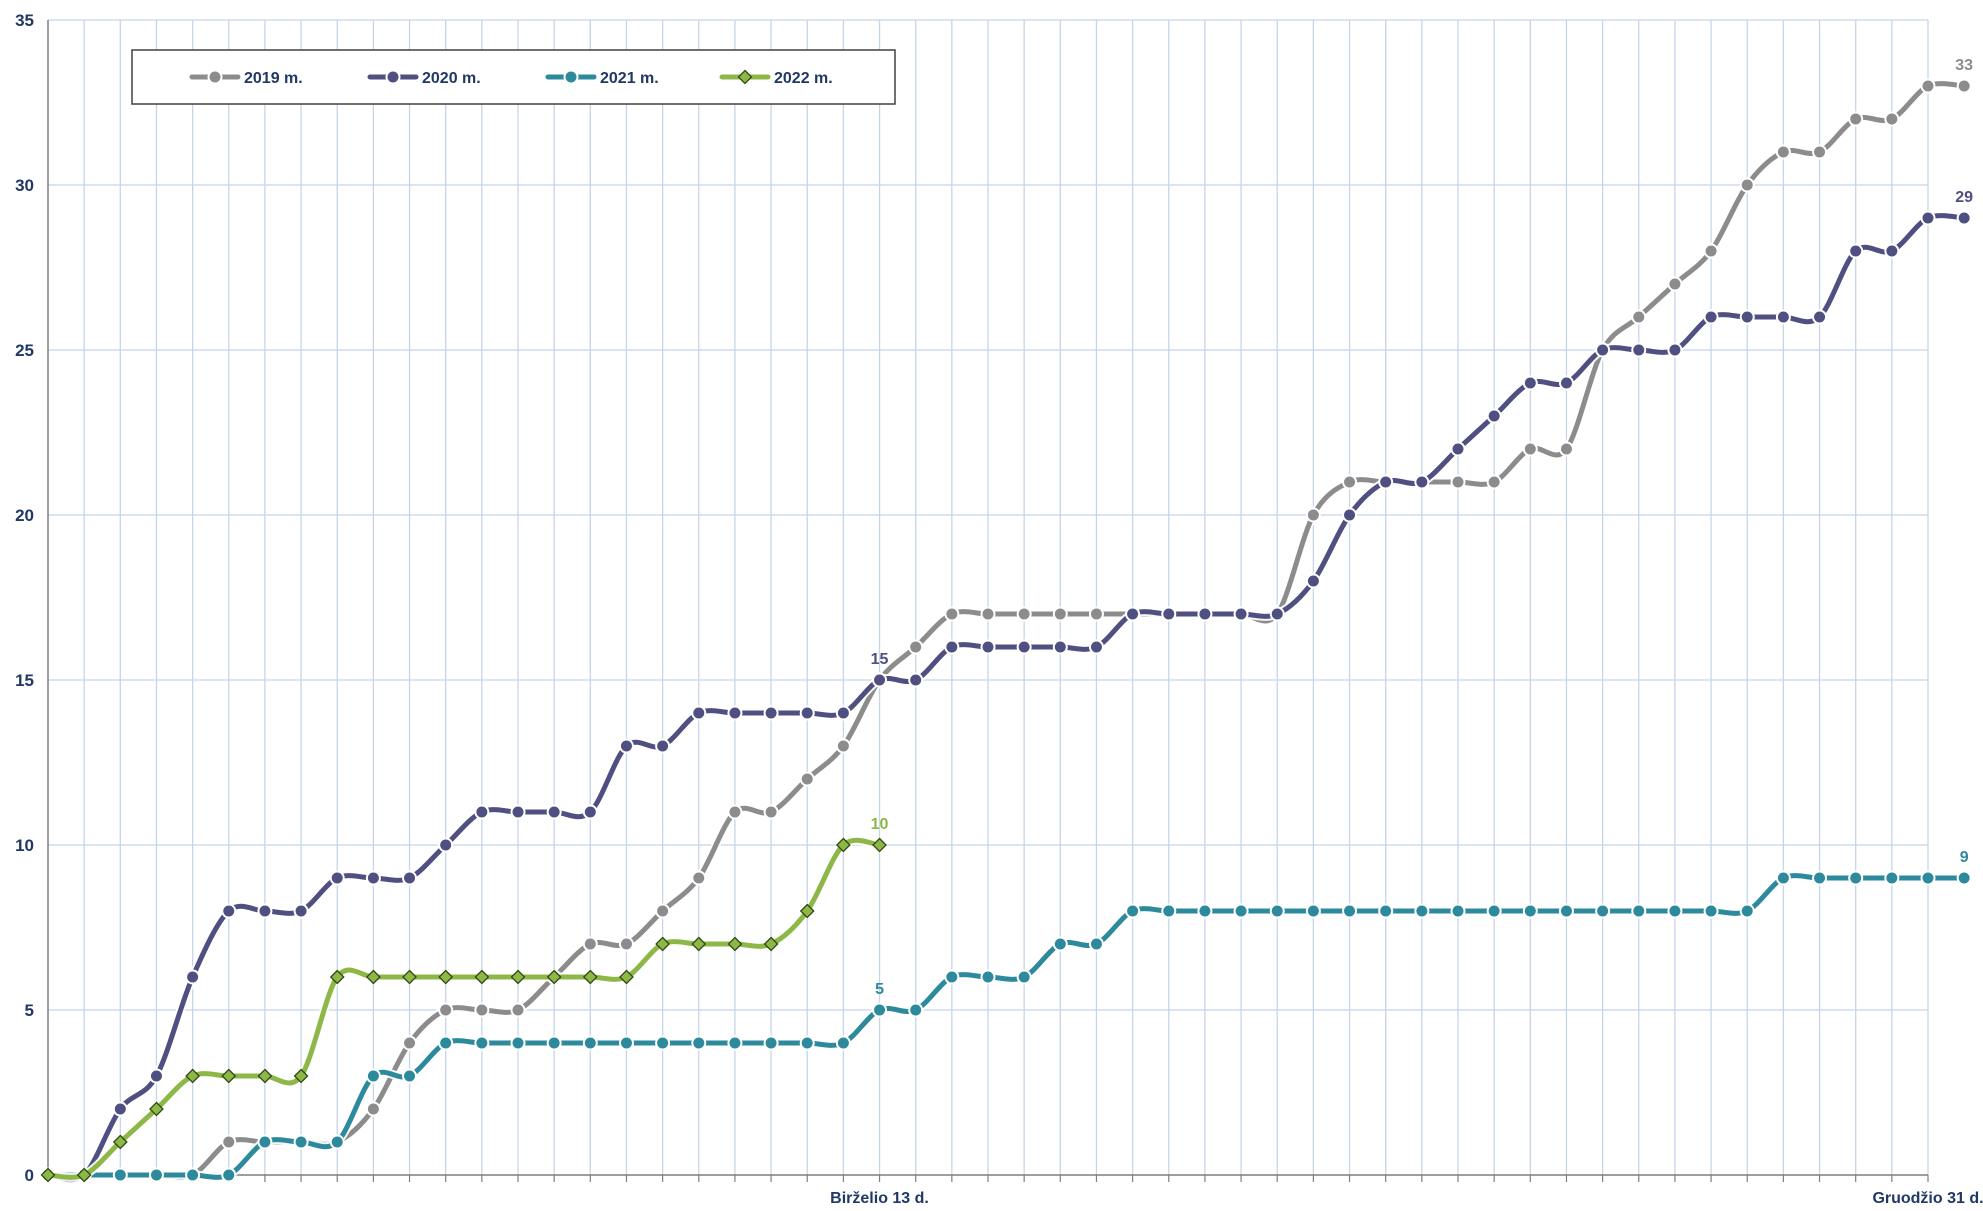  Describe the element at coordinates (880, 659) in the screenshot. I see `mid-data-label: 15` at that location.